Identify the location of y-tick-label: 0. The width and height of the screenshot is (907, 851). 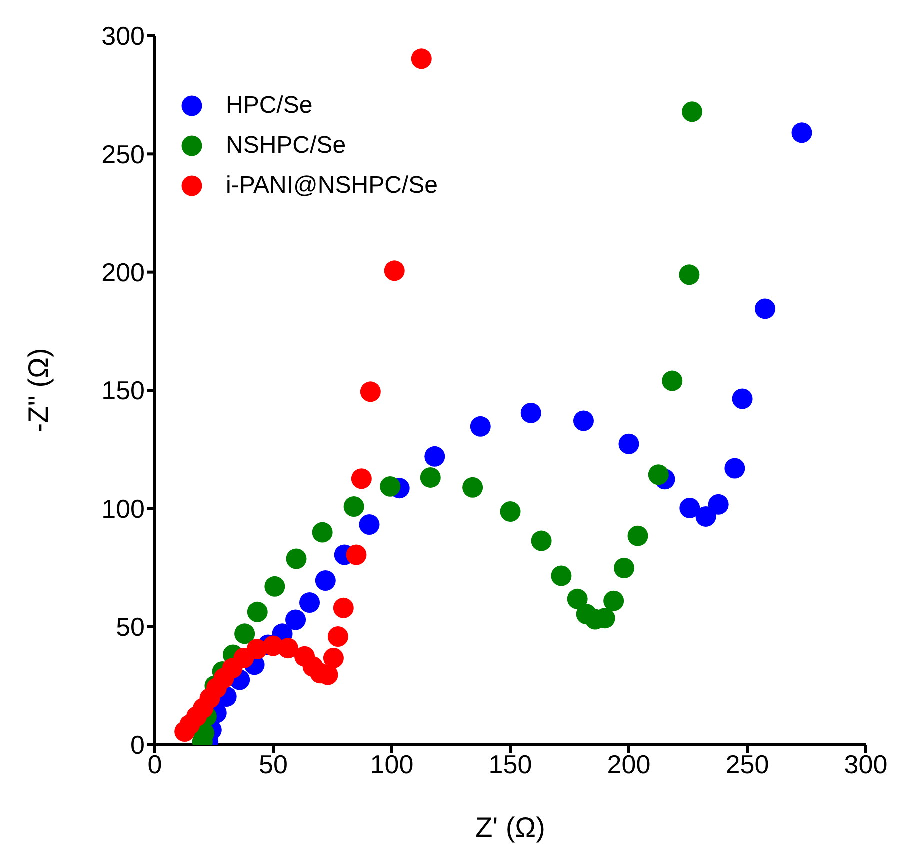
(137, 745).